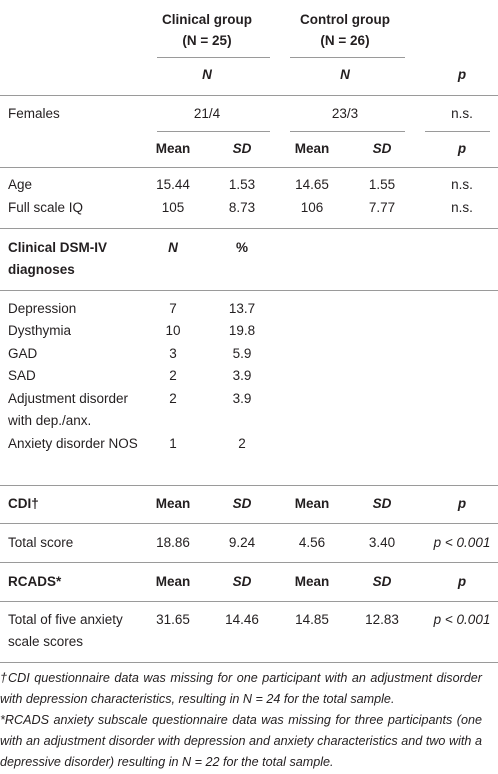 The width and height of the screenshot is (498, 774). Describe the element at coordinates (312, 619) in the screenshot. I see `cell: 14.85` at that location.